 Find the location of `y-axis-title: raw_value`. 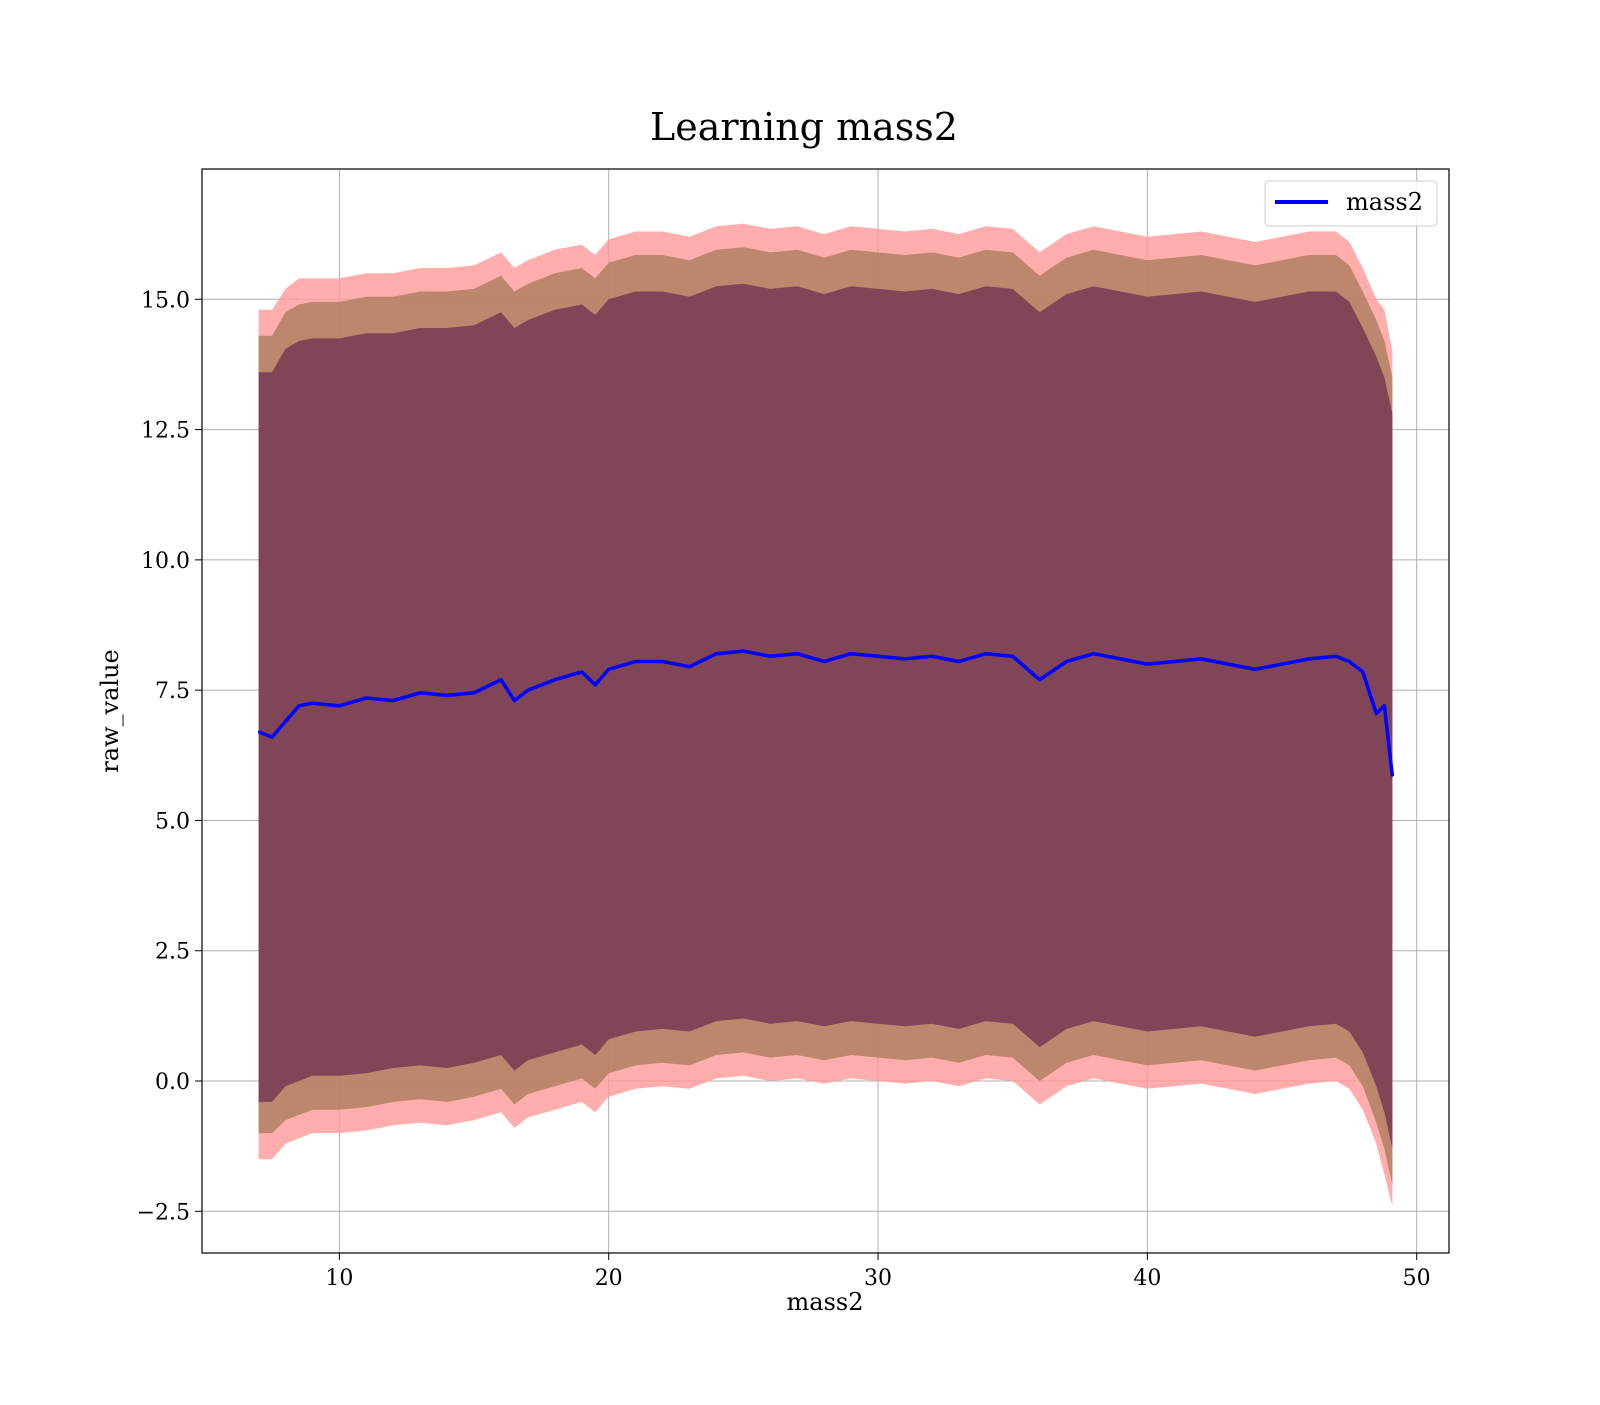

y-axis-title: raw_value is located at coordinates (110, 711).